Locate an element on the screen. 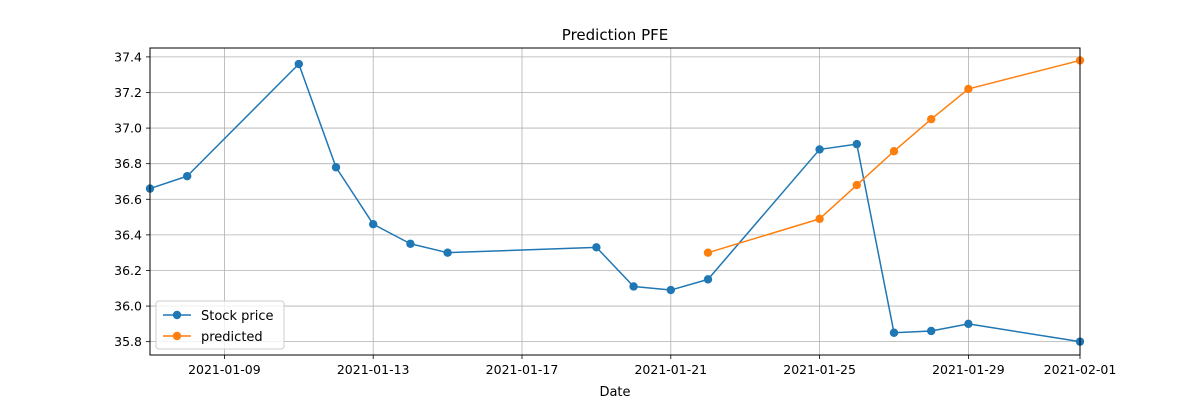 The image size is (1200, 400). x-tick-label: 2021-01-25 is located at coordinates (819, 369).